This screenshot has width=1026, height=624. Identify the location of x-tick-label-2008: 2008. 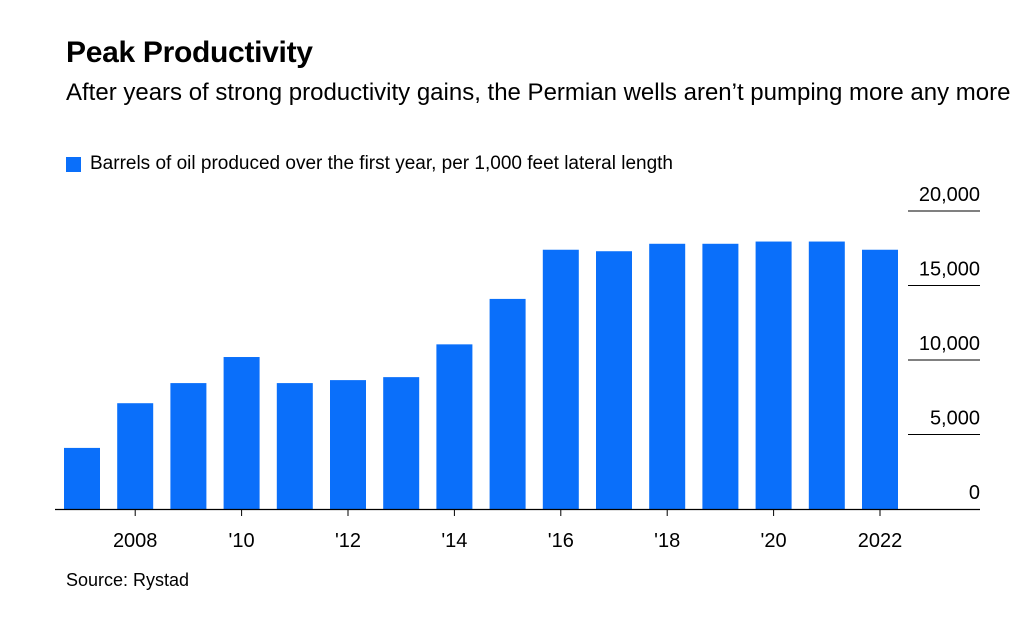
(135, 541).